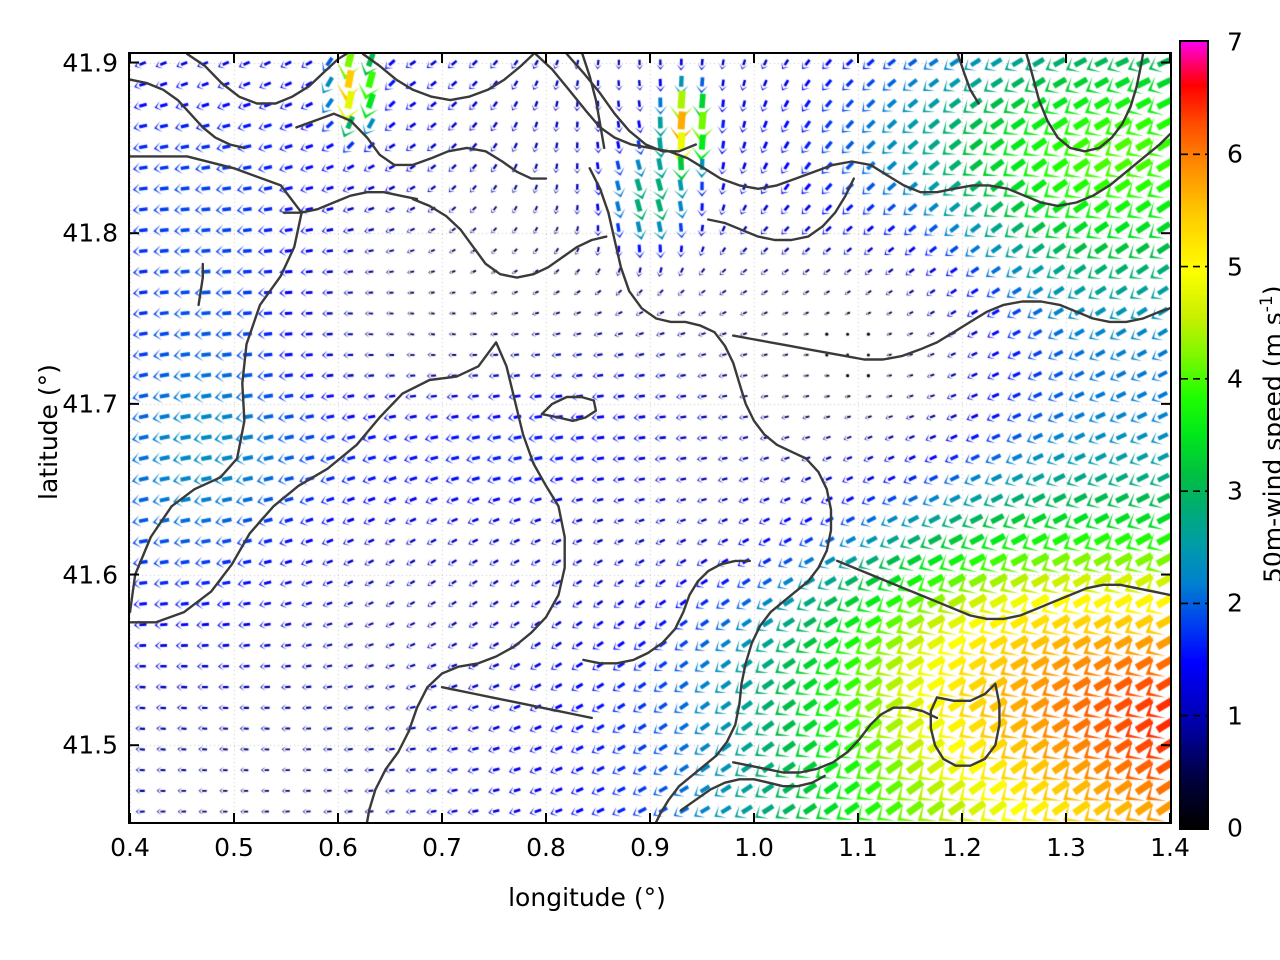 Image resolution: width=1280 pixels, height=960 pixels. Describe the element at coordinates (1170, 847) in the screenshot. I see `x-tick-label-1-4: 1.4` at that location.